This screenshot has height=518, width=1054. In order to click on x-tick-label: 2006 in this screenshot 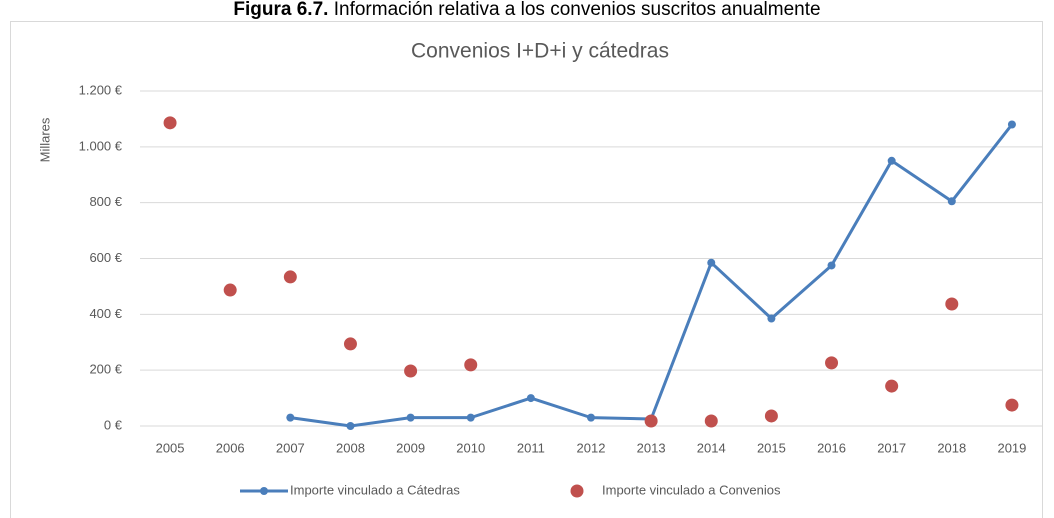, I will do `click(230, 447)`.